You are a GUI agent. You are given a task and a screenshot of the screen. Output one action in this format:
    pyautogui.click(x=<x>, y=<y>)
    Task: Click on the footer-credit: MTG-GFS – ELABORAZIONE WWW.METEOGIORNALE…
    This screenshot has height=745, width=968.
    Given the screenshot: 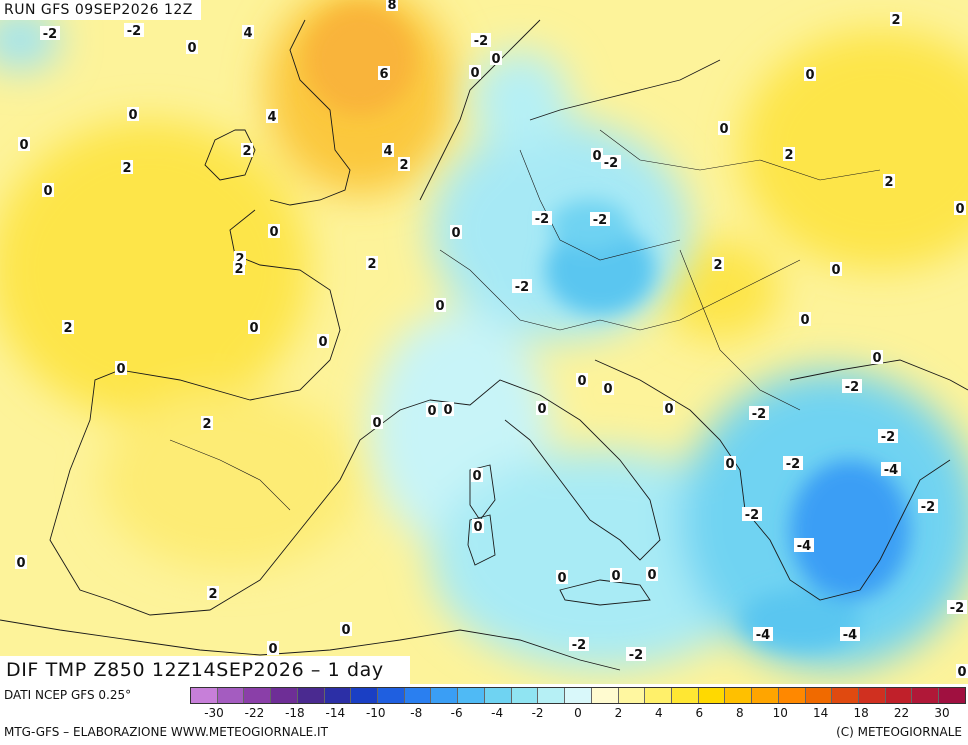 What is the action you would take?
    pyautogui.click(x=166, y=732)
    